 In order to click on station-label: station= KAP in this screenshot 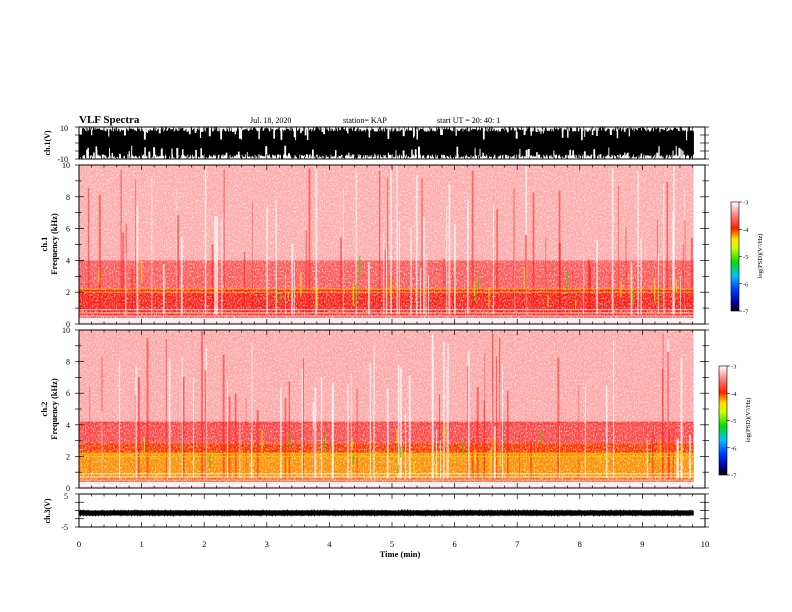, I will do `click(365, 120)`.